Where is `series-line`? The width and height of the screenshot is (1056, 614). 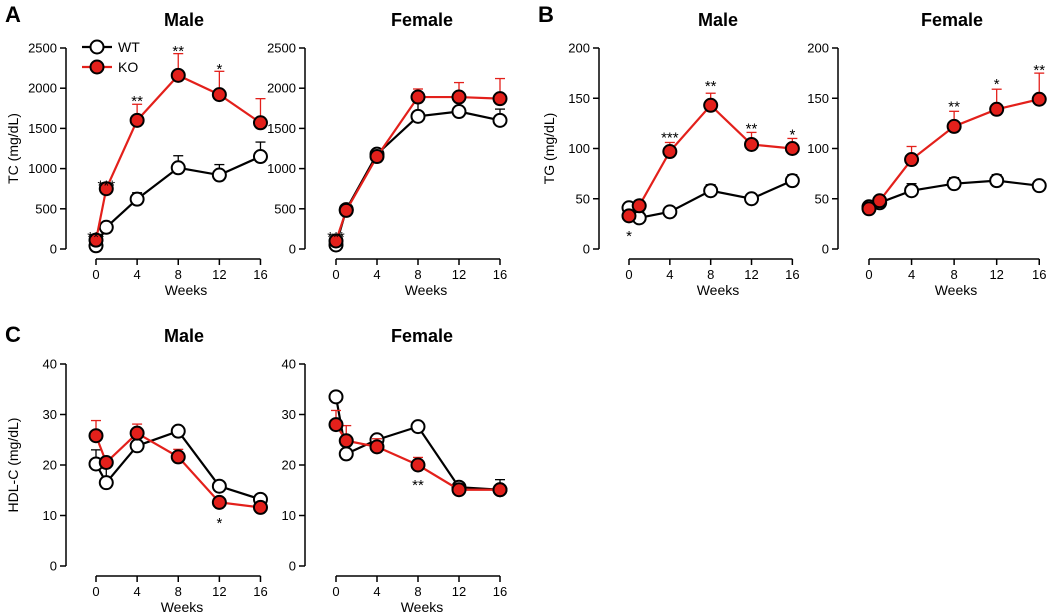
series-line is located at coordinates (710, 160).